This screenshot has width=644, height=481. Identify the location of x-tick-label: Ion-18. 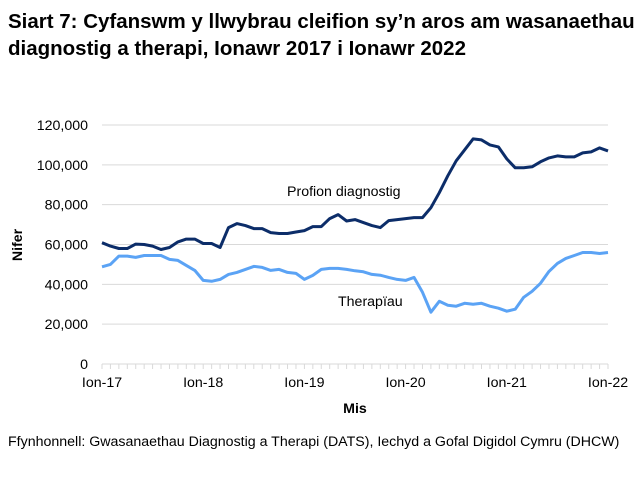
(203, 383).